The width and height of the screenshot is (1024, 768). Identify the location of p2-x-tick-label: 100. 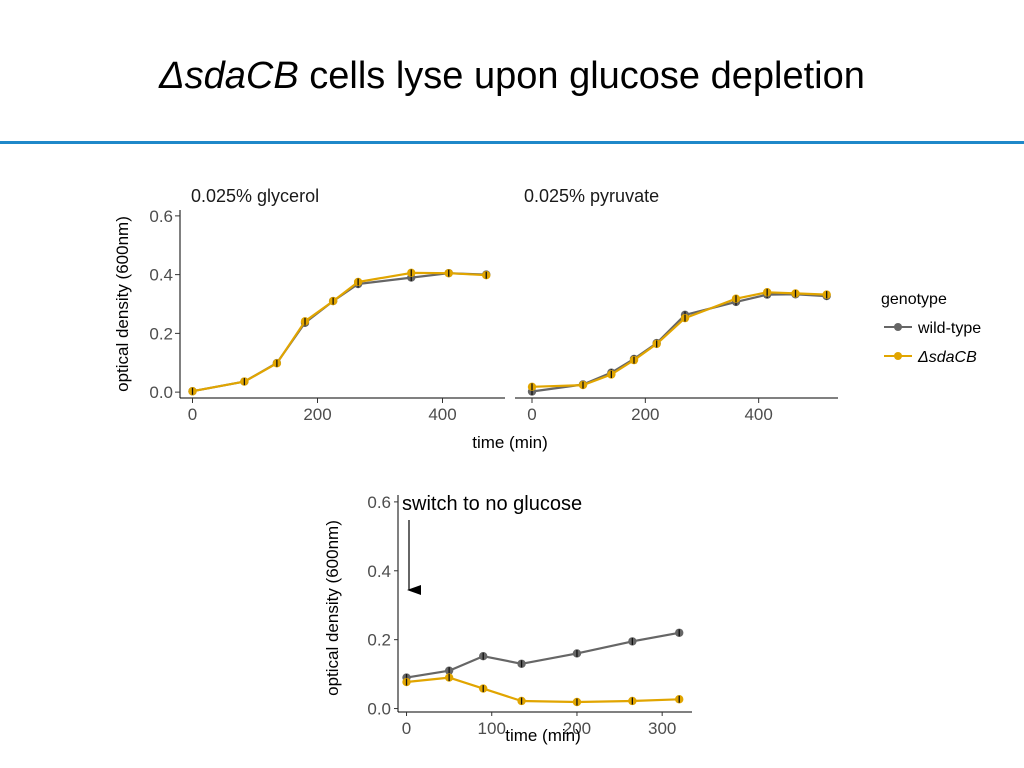
(492, 728).